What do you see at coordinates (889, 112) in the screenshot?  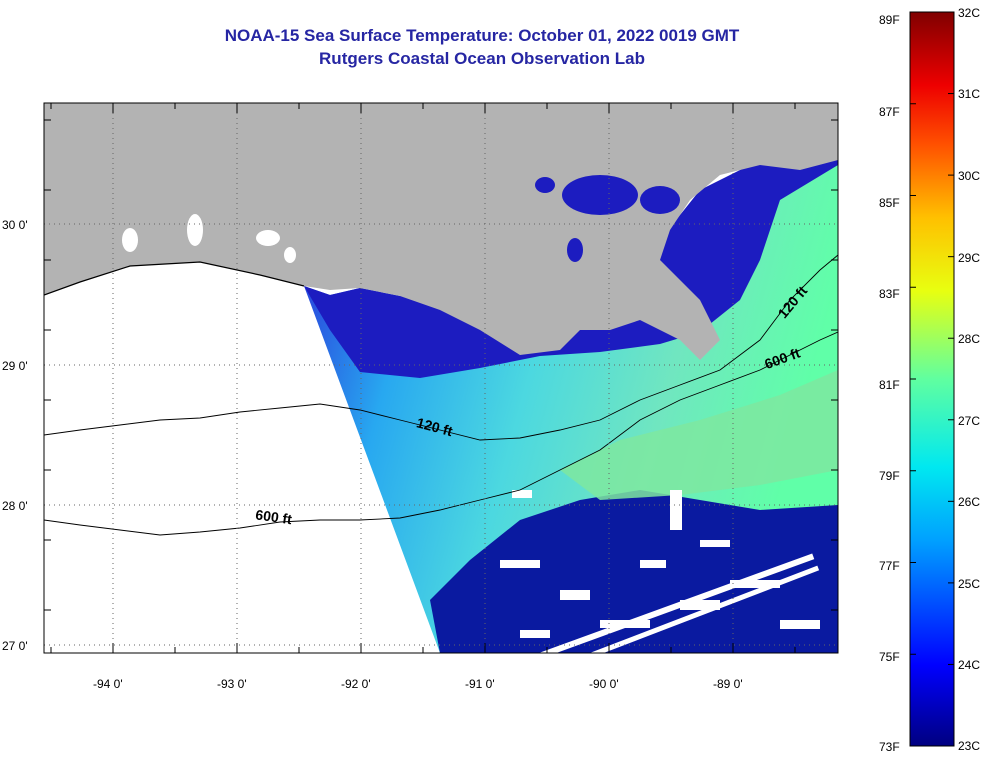 I see `colorbar-f-87: 87F` at bounding box center [889, 112].